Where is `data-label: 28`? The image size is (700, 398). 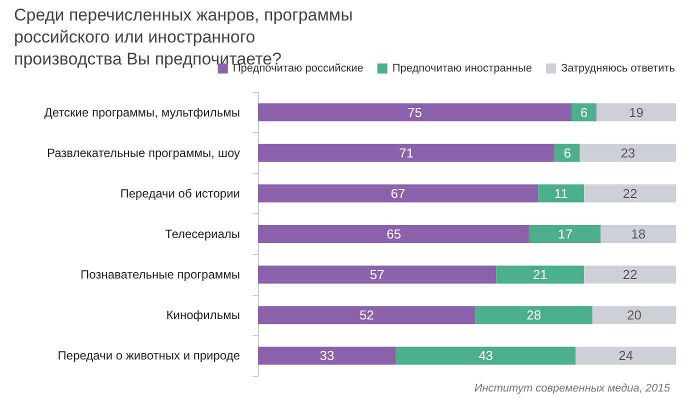
data-label: 28 is located at coordinates (534, 315).